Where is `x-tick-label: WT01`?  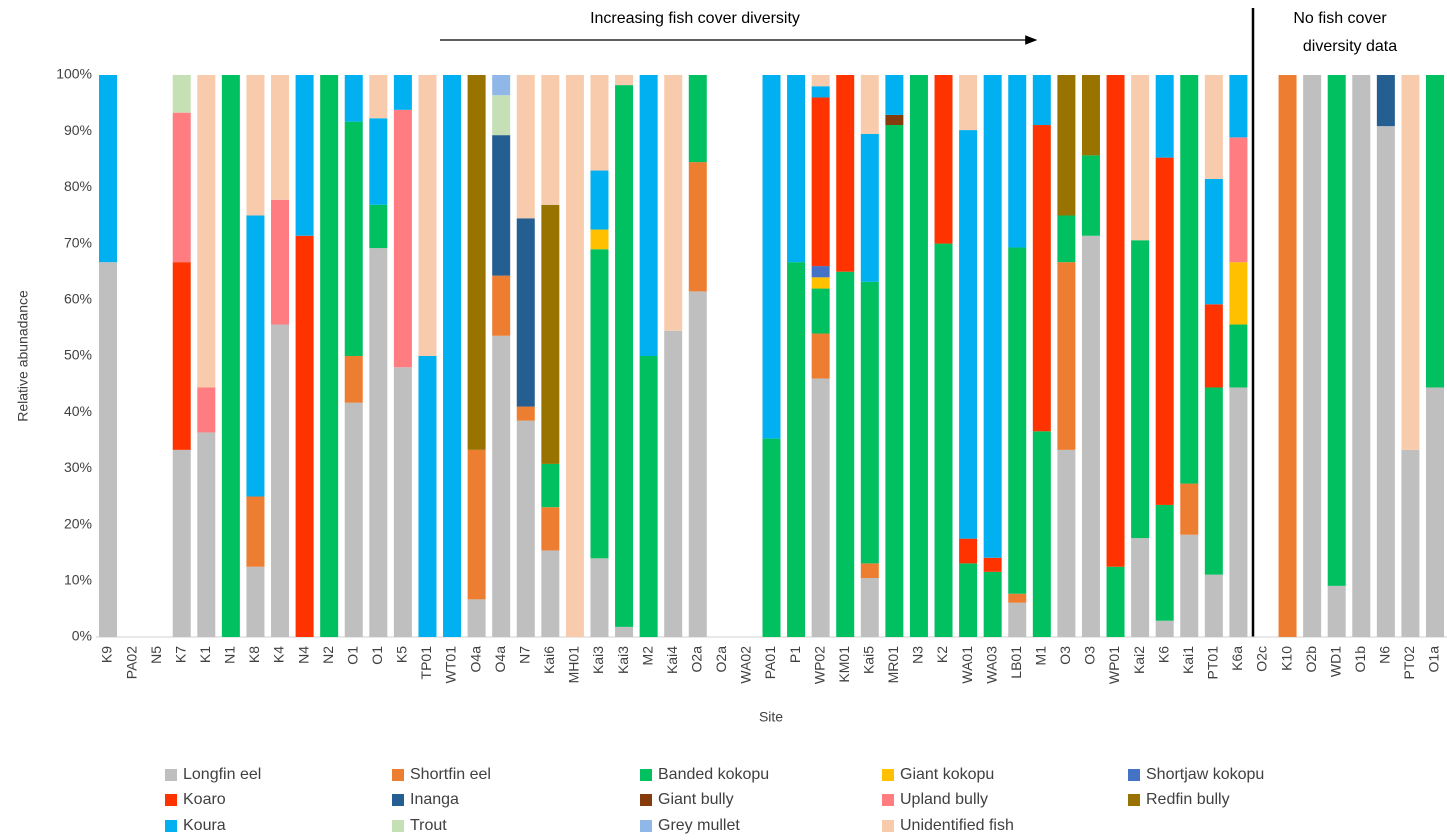
x-tick-label: WT01 is located at coordinates (451, 665).